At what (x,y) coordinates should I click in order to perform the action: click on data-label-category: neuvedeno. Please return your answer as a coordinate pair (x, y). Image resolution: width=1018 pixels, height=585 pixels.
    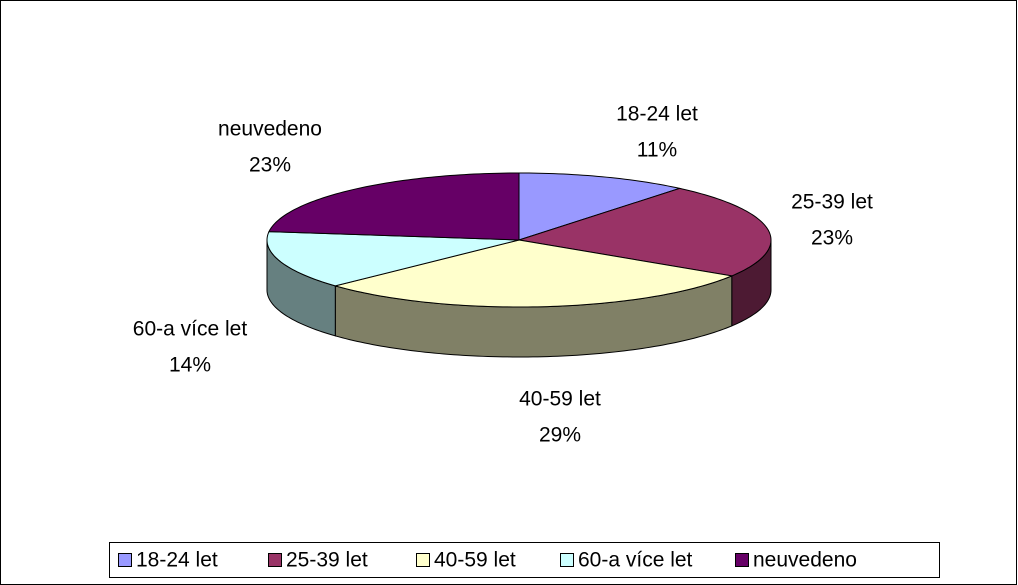
    Looking at the image, I should click on (270, 129).